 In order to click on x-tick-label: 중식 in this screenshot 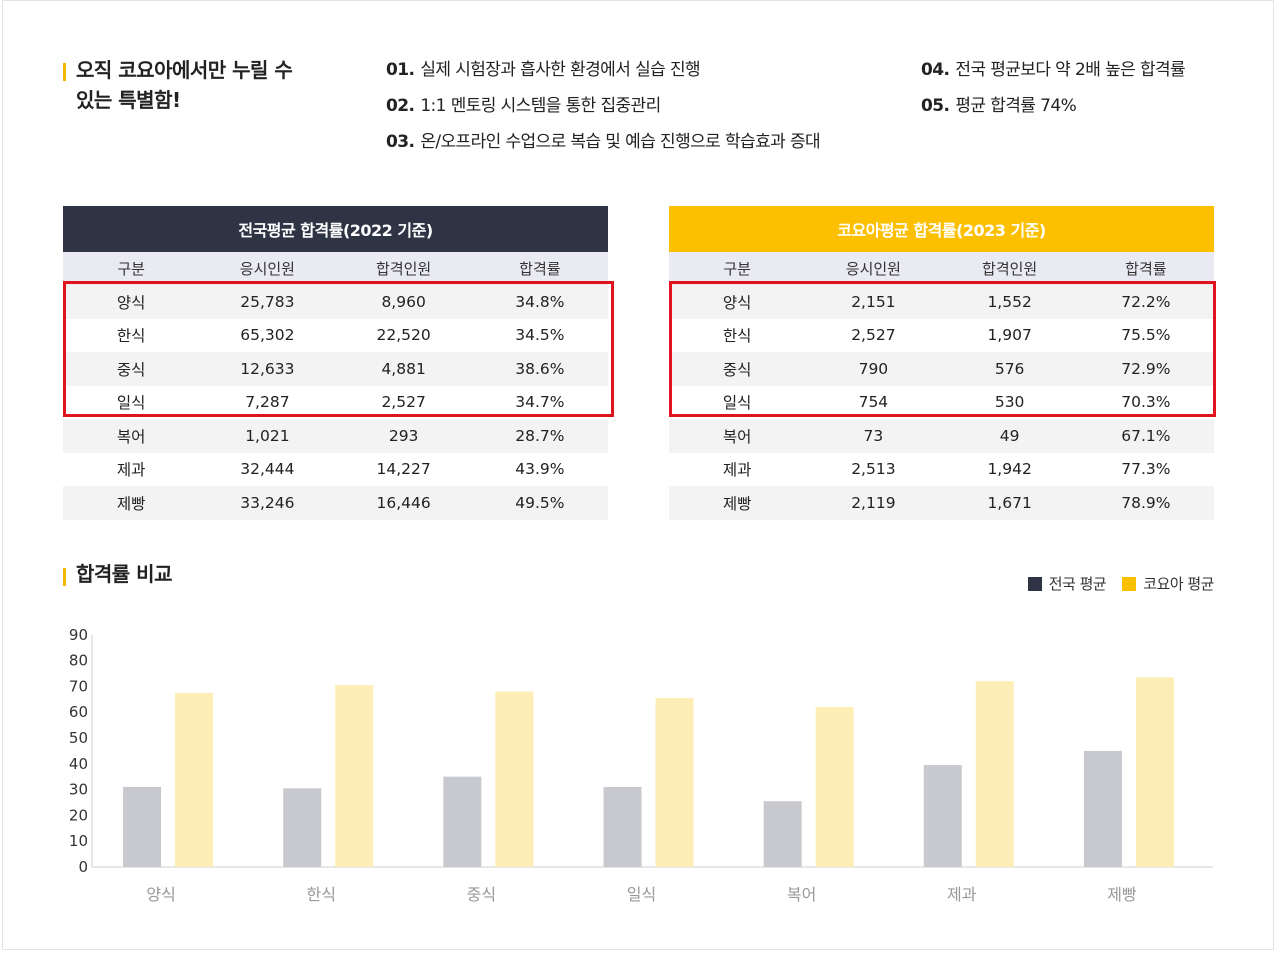, I will do `click(481, 894)`.